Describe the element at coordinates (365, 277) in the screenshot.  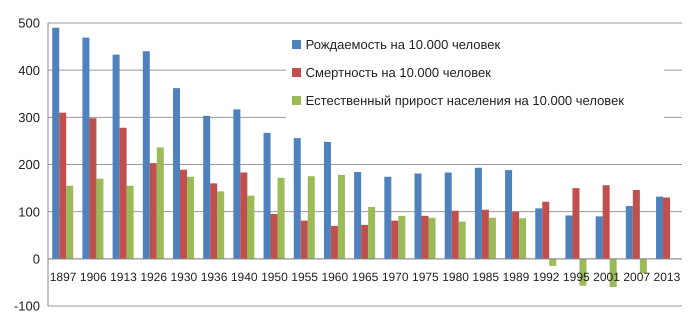
I see `x-tick-label: 1965` at that location.